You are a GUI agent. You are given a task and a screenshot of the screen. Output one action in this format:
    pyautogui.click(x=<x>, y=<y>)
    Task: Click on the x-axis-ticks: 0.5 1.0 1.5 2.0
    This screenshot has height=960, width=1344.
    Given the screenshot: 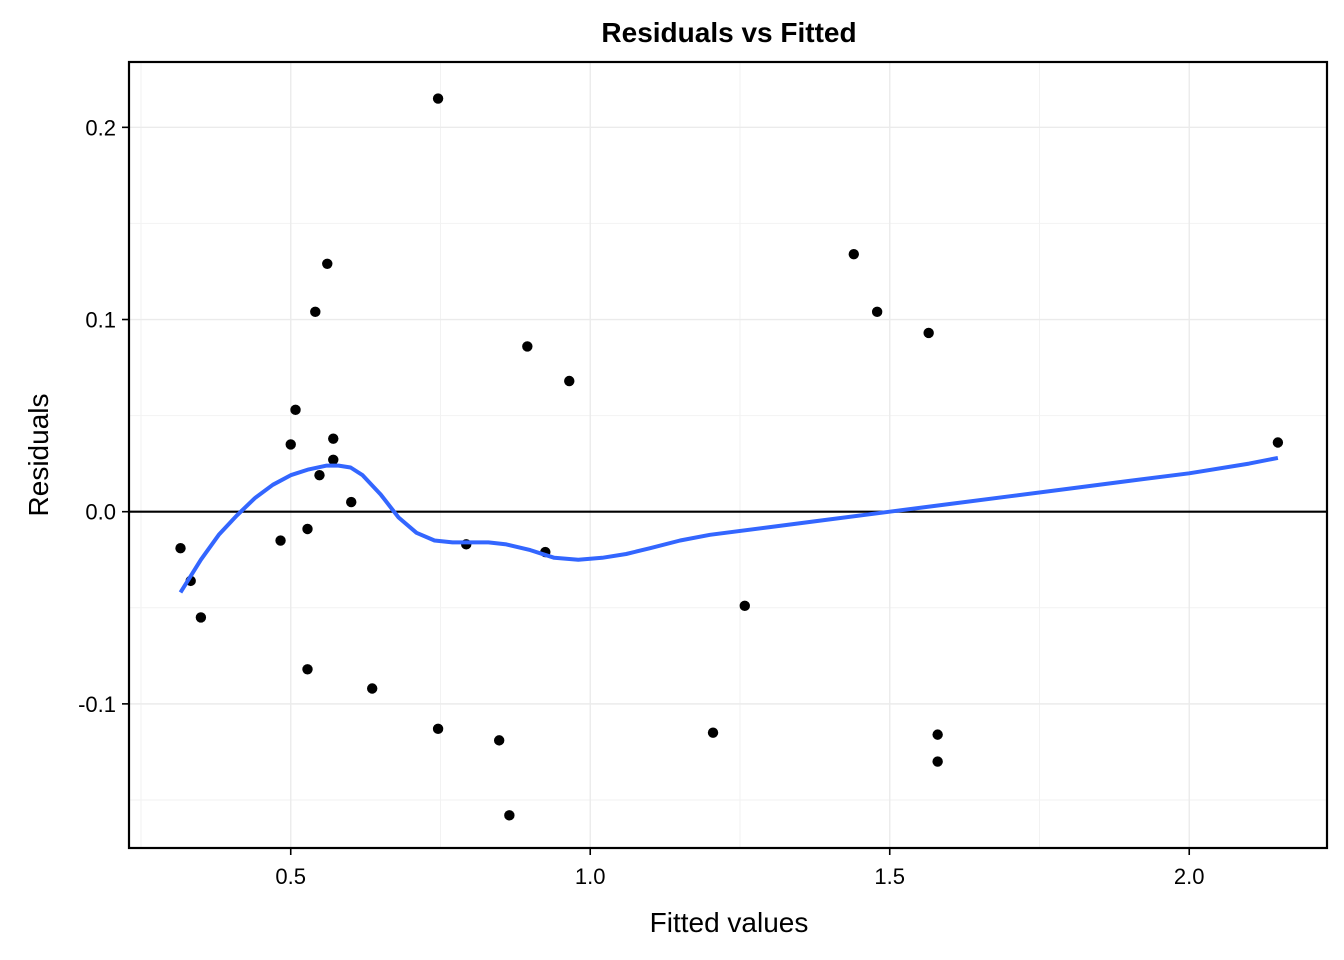 What is the action you would take?
    pyautogui.click(x=740, y=868)
    